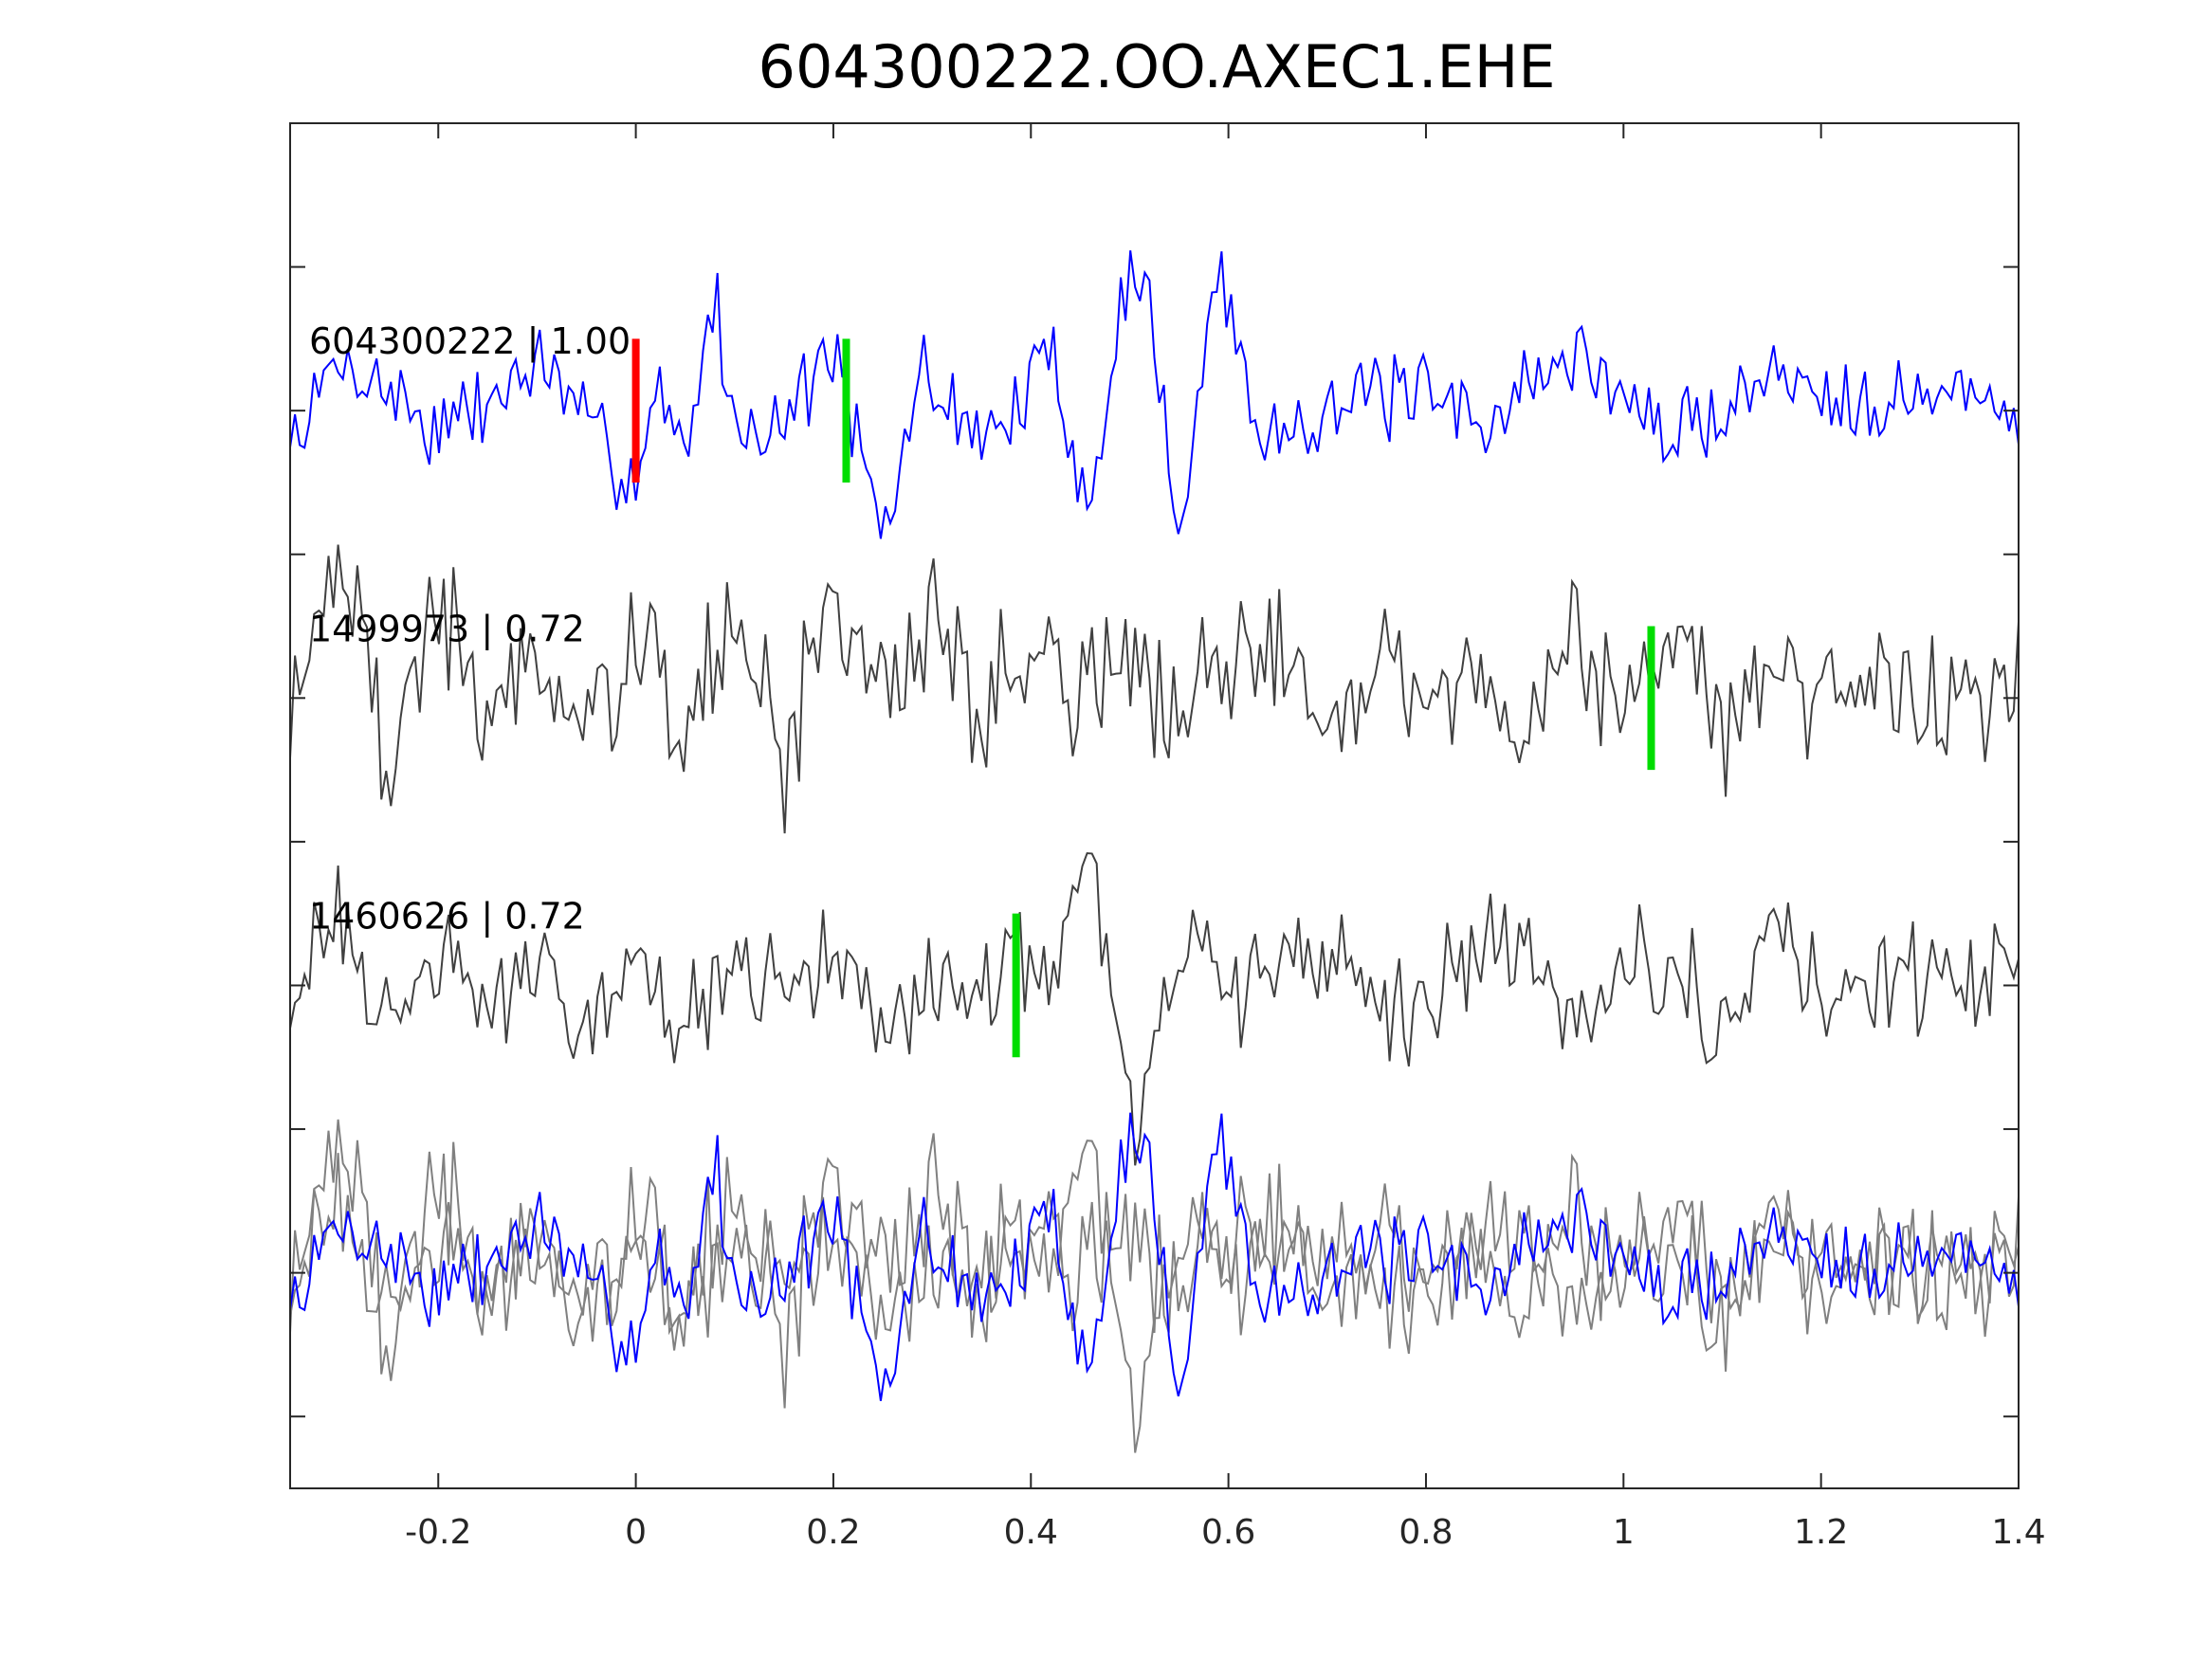 The height and width of the screenshot is (1659, 2212). Describe the element at coordinates (1624, 1532) in the screenshot. I see `x-tick-label: 1` at that location.